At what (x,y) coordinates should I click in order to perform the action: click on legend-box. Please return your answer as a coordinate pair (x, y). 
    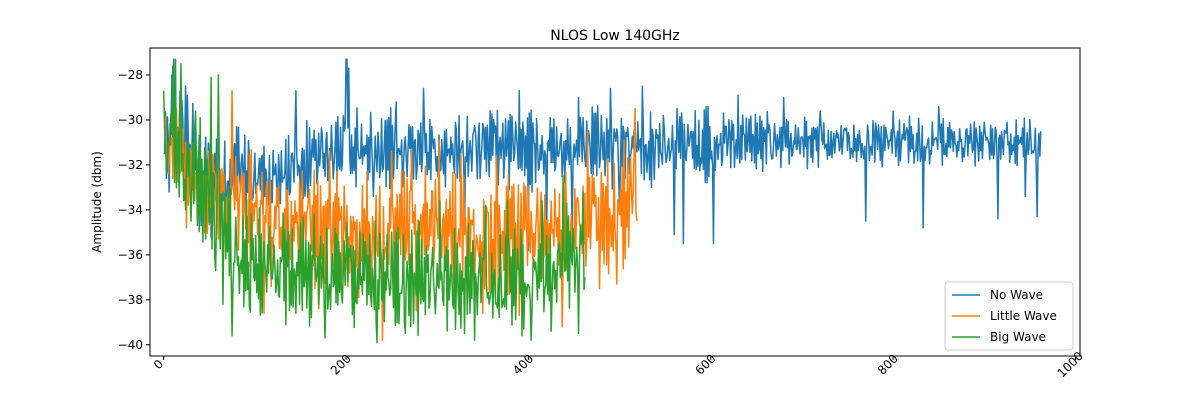
    Looking at the image, I should click on (1009, 316).